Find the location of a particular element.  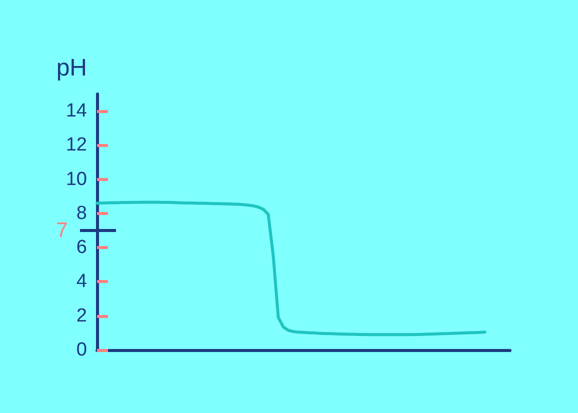

y-tick-label: 10 is located at coordinates (76, 179).